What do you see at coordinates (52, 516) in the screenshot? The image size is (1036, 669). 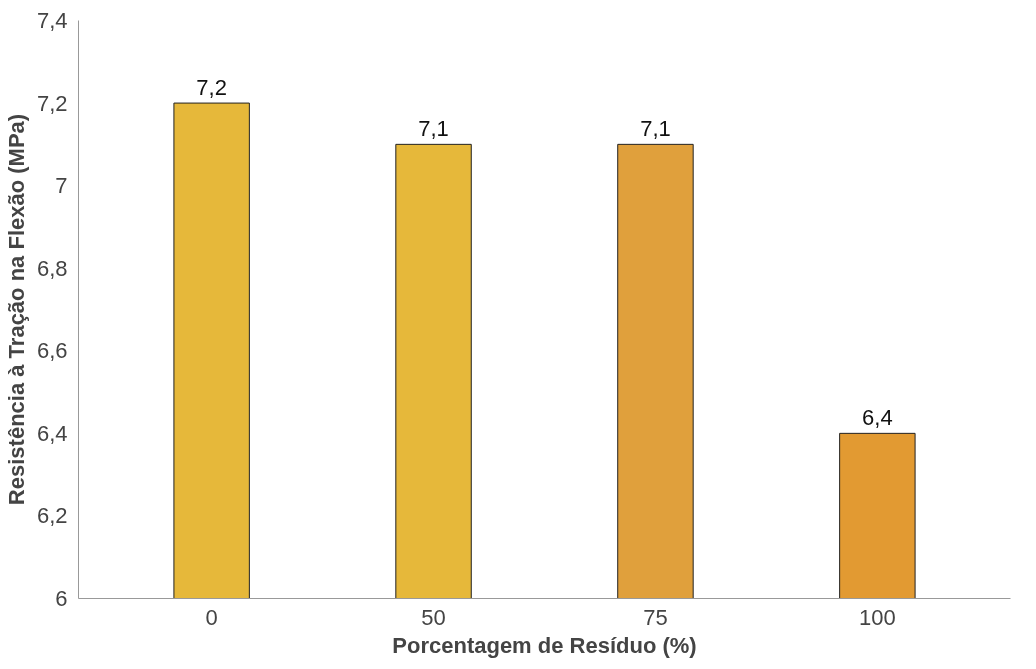 I see `y-tick-label: 6,2` at bounding box center [52, 516].